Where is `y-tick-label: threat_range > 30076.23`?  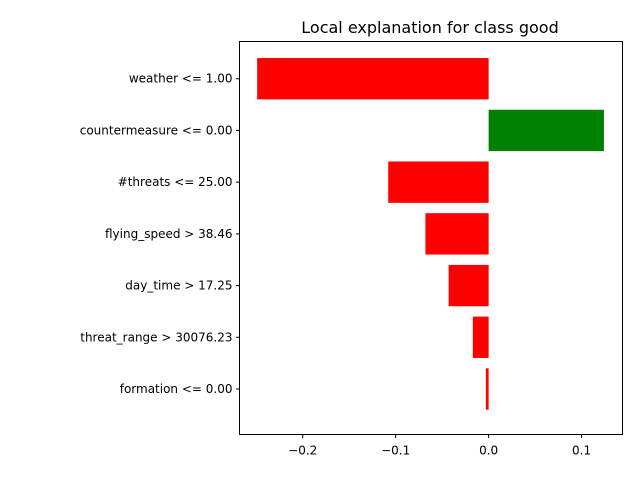
y-tick-label: threat_range > 30076.23 is located at coordinates (156, 337).